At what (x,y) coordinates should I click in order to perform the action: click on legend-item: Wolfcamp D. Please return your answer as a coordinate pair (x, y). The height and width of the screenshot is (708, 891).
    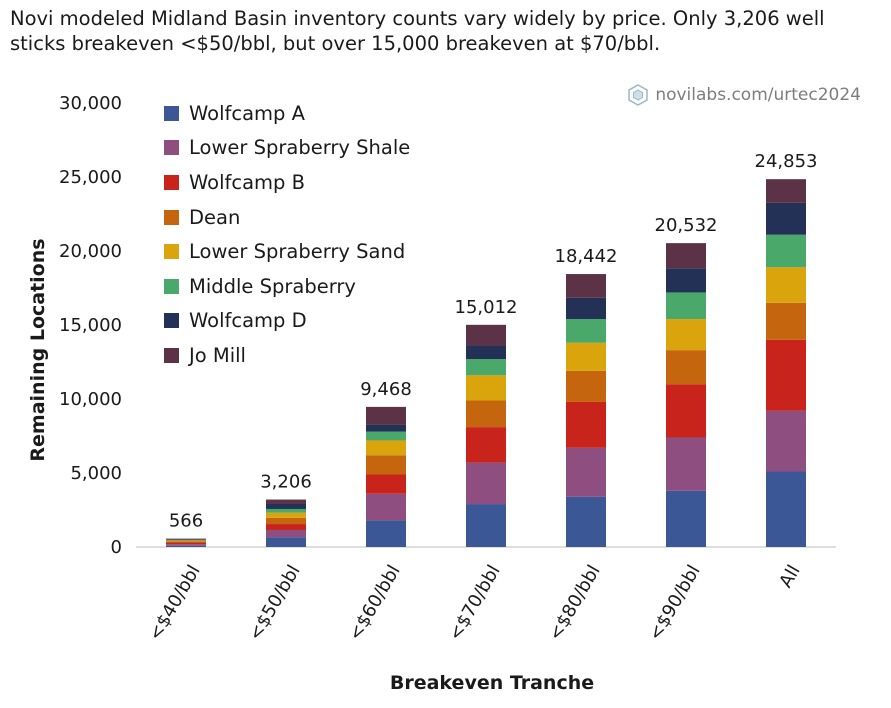
    Looking at the image, I should click on (287, 321).